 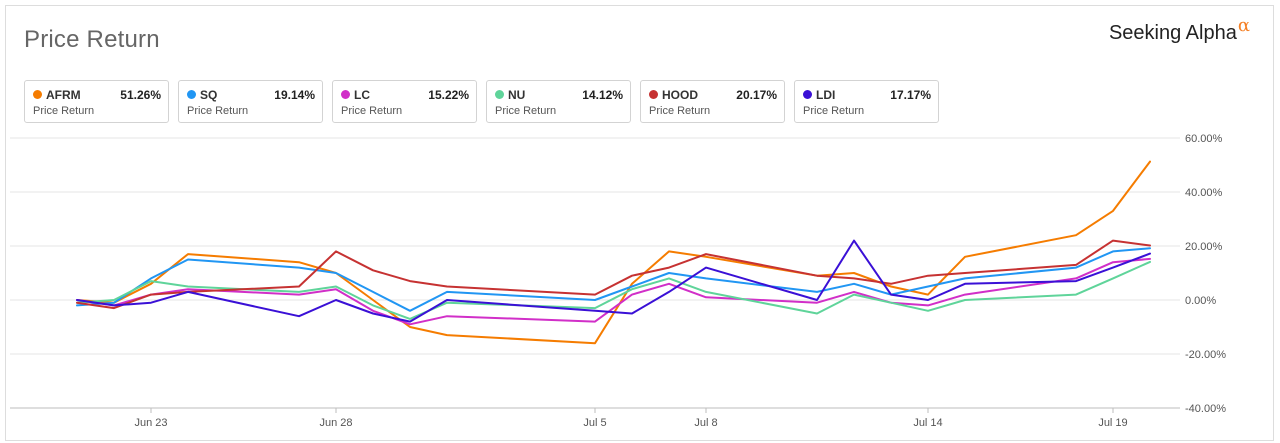 I want to click on y-tick-label: 40.00%, so click(x=1204, y=193).